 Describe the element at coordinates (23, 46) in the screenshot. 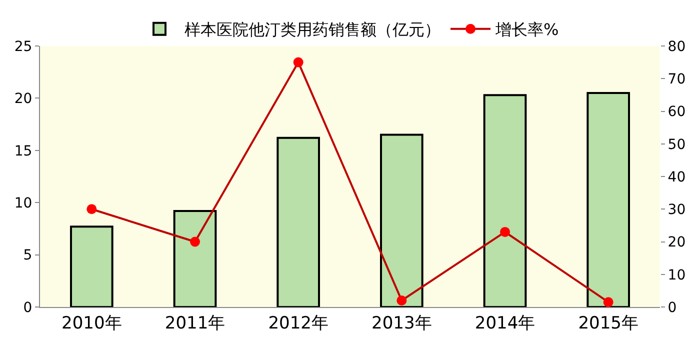

I see `y-tick-label: 25` at that location.